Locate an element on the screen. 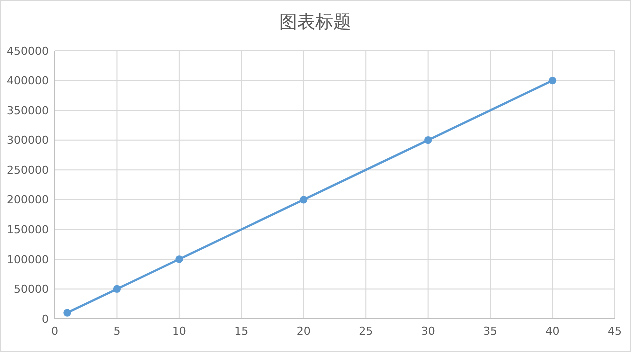 The width and height of the screenshot is (631, 352). x-tick-label: 5 is located at coordinates (117, 331).